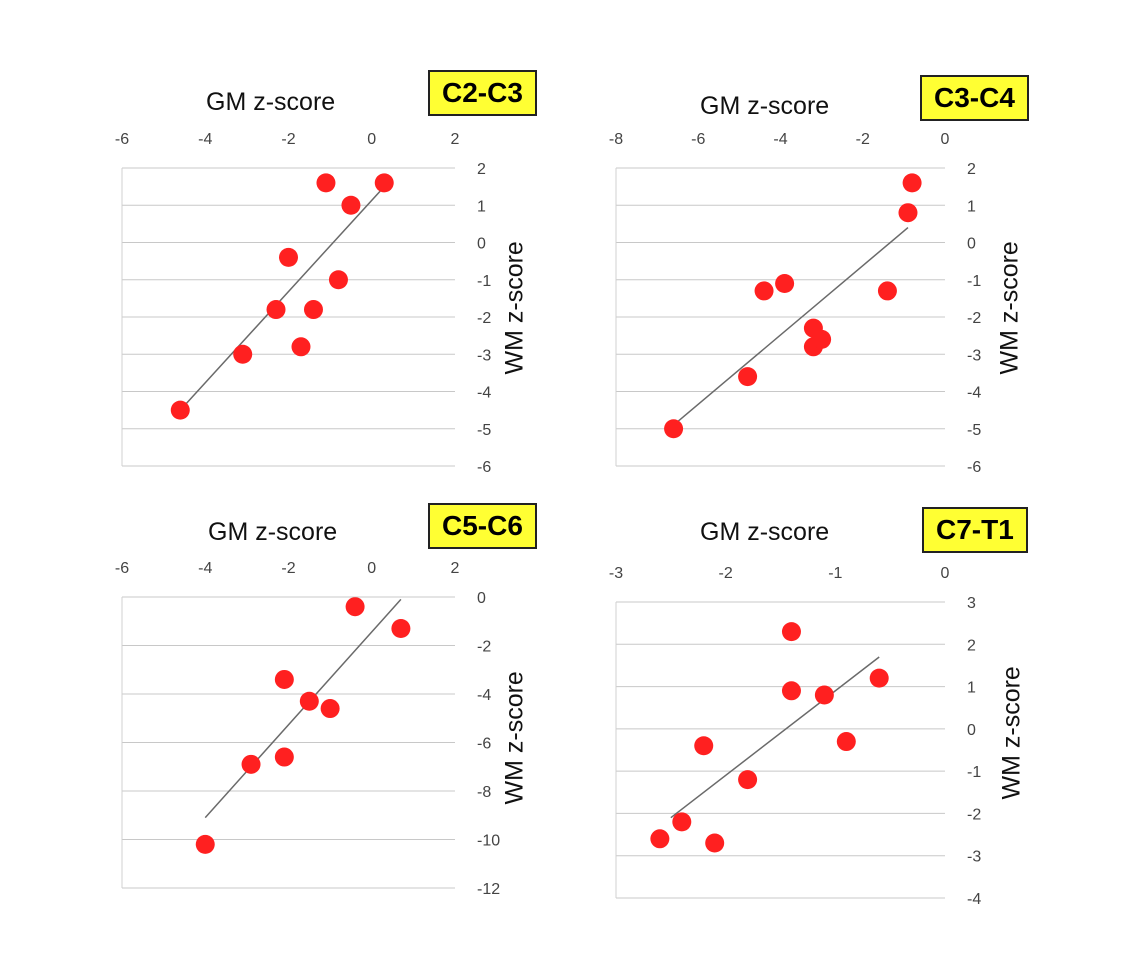  I want to click on x-tick-label: -8, so click(616, 139).